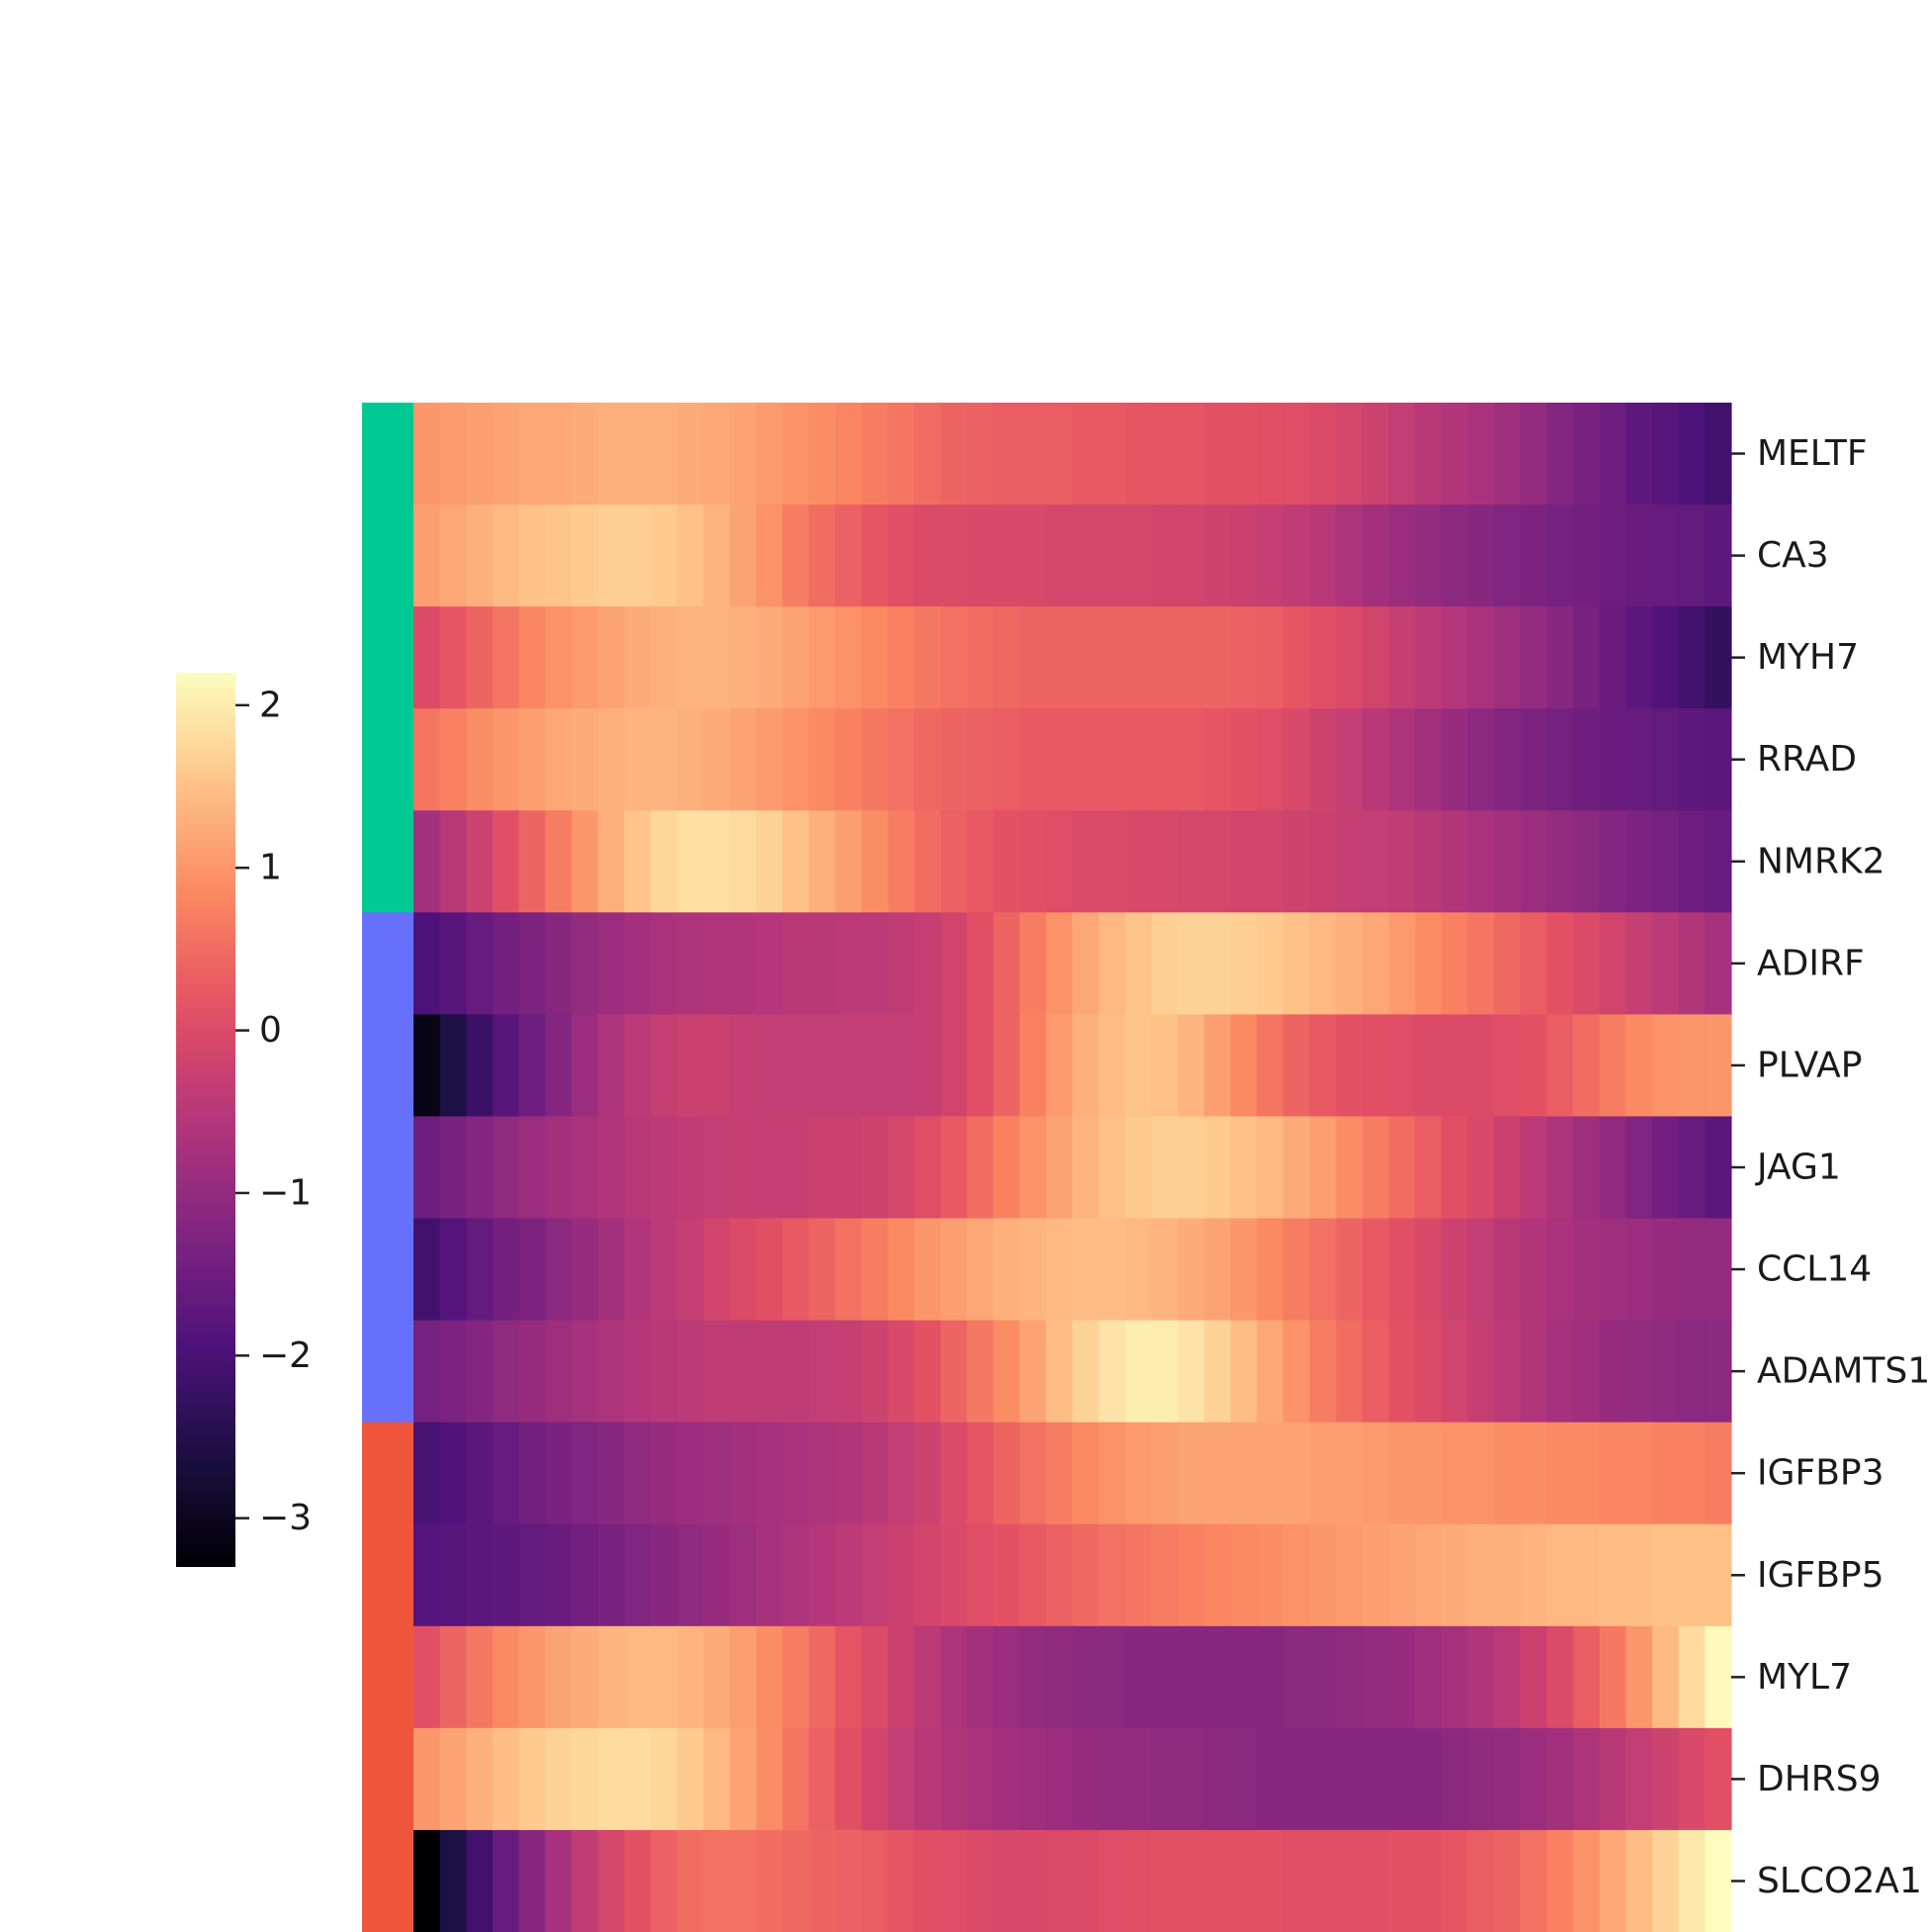  What do you see at coordinates (1807, 759) in the screenshot?
I see `row-label: RRAD` at bounding box center [1807, 759].